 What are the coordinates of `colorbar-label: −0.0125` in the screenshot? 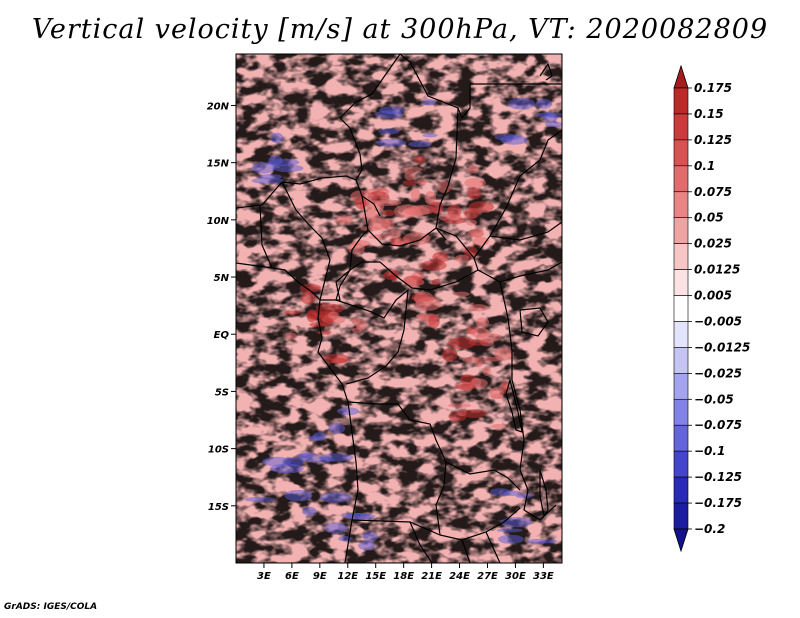 It's located at (722, 347).